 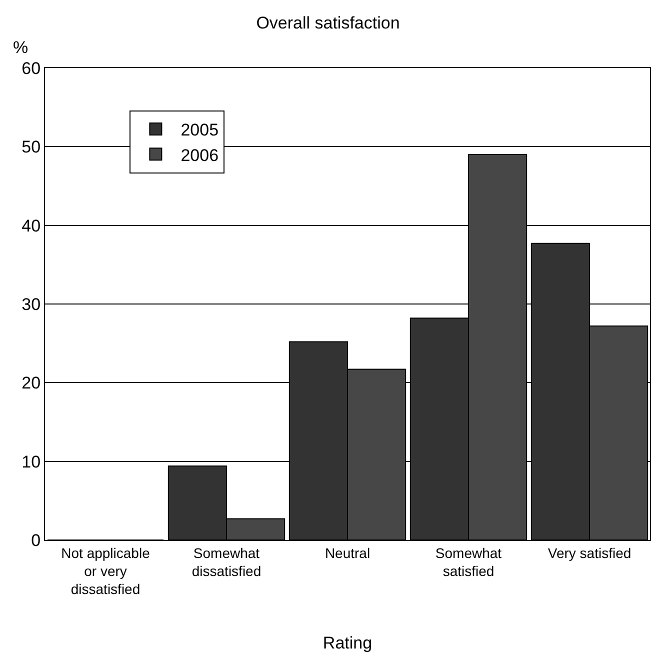 What do you see at coordinates (347, 643) in the screenshot?
I see `x-axis-title: Rating` at bounding box center [347, 643].